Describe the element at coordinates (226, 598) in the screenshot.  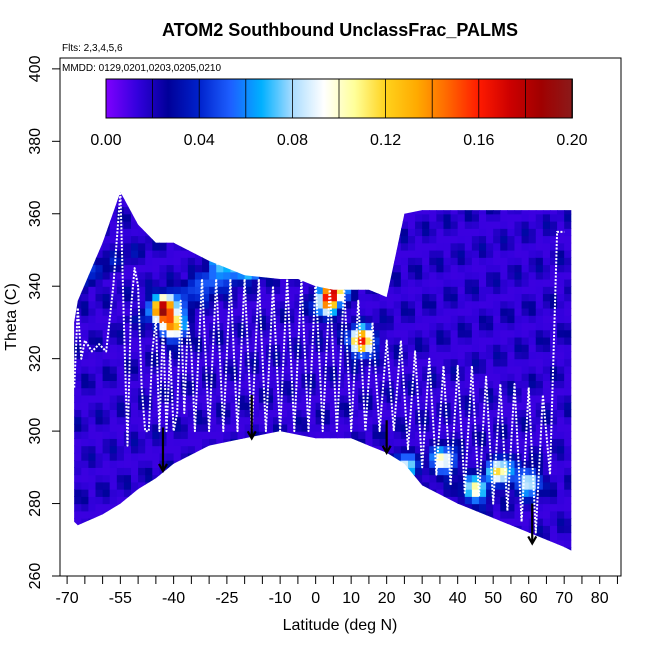
I see `x-tick-label: -25` at that location.